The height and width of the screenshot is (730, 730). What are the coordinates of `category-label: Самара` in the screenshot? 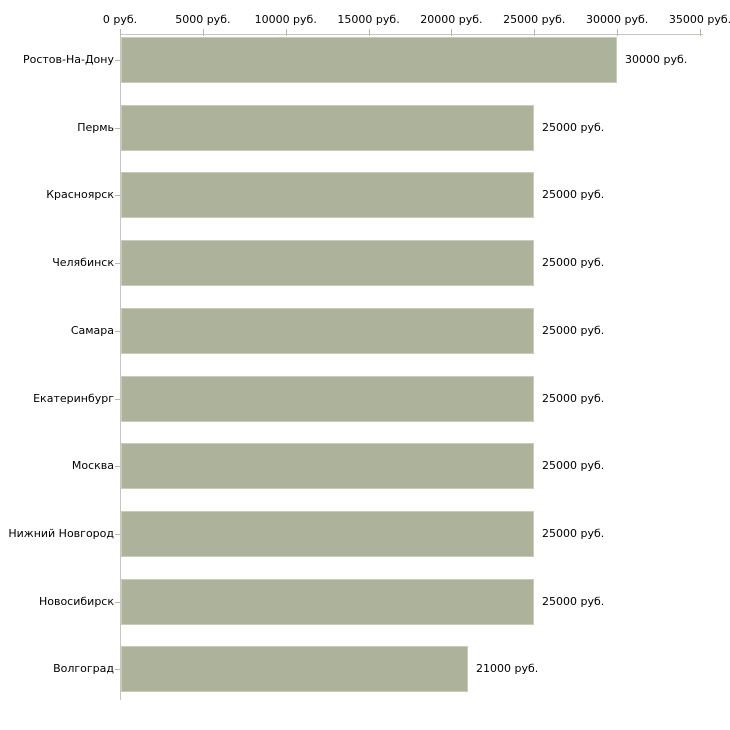 It's located at (92, 330).